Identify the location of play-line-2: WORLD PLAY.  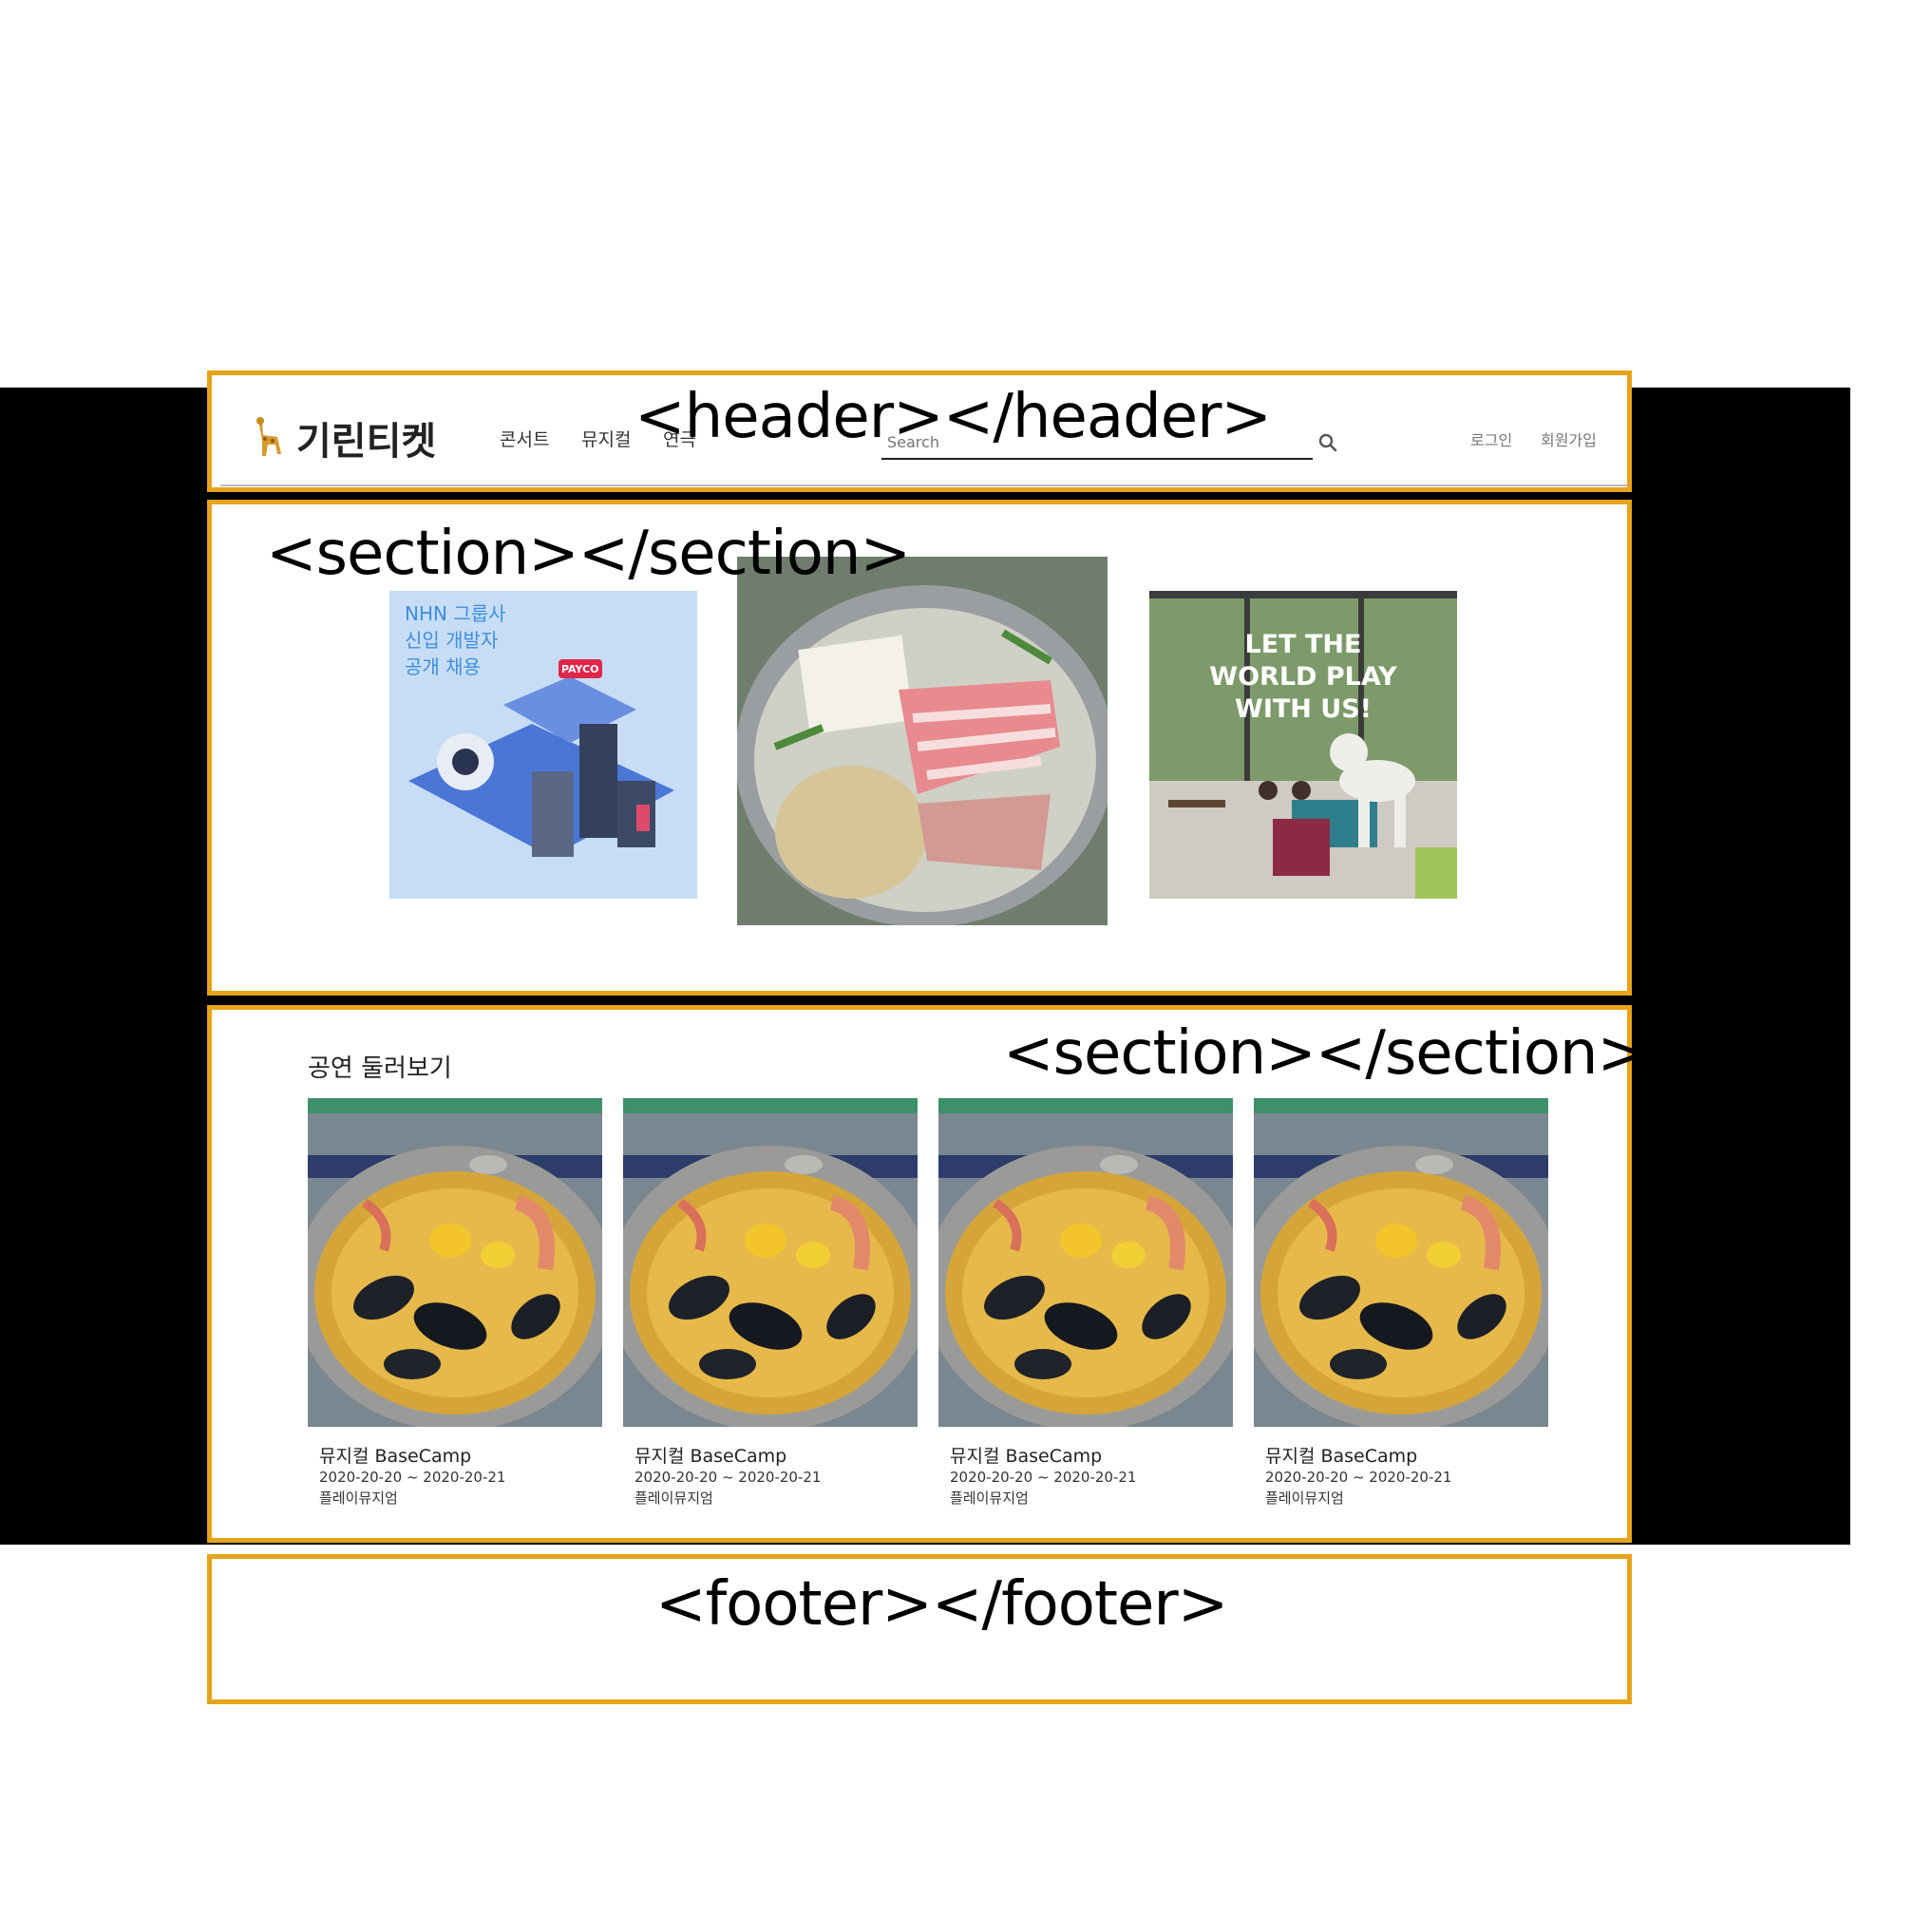
(1303, 677).